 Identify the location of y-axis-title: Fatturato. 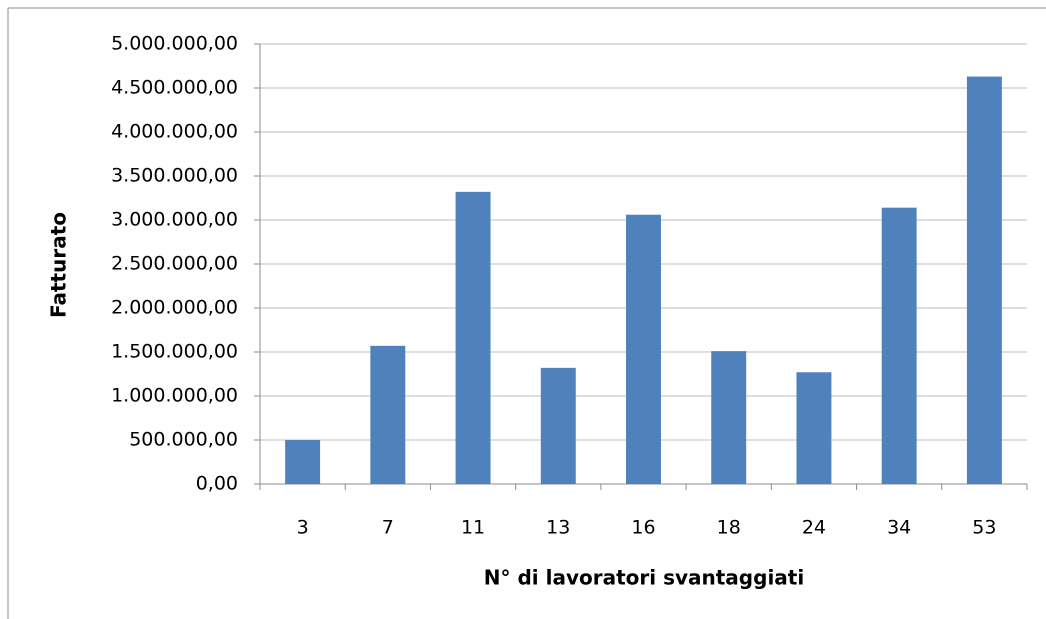
(59, 265).